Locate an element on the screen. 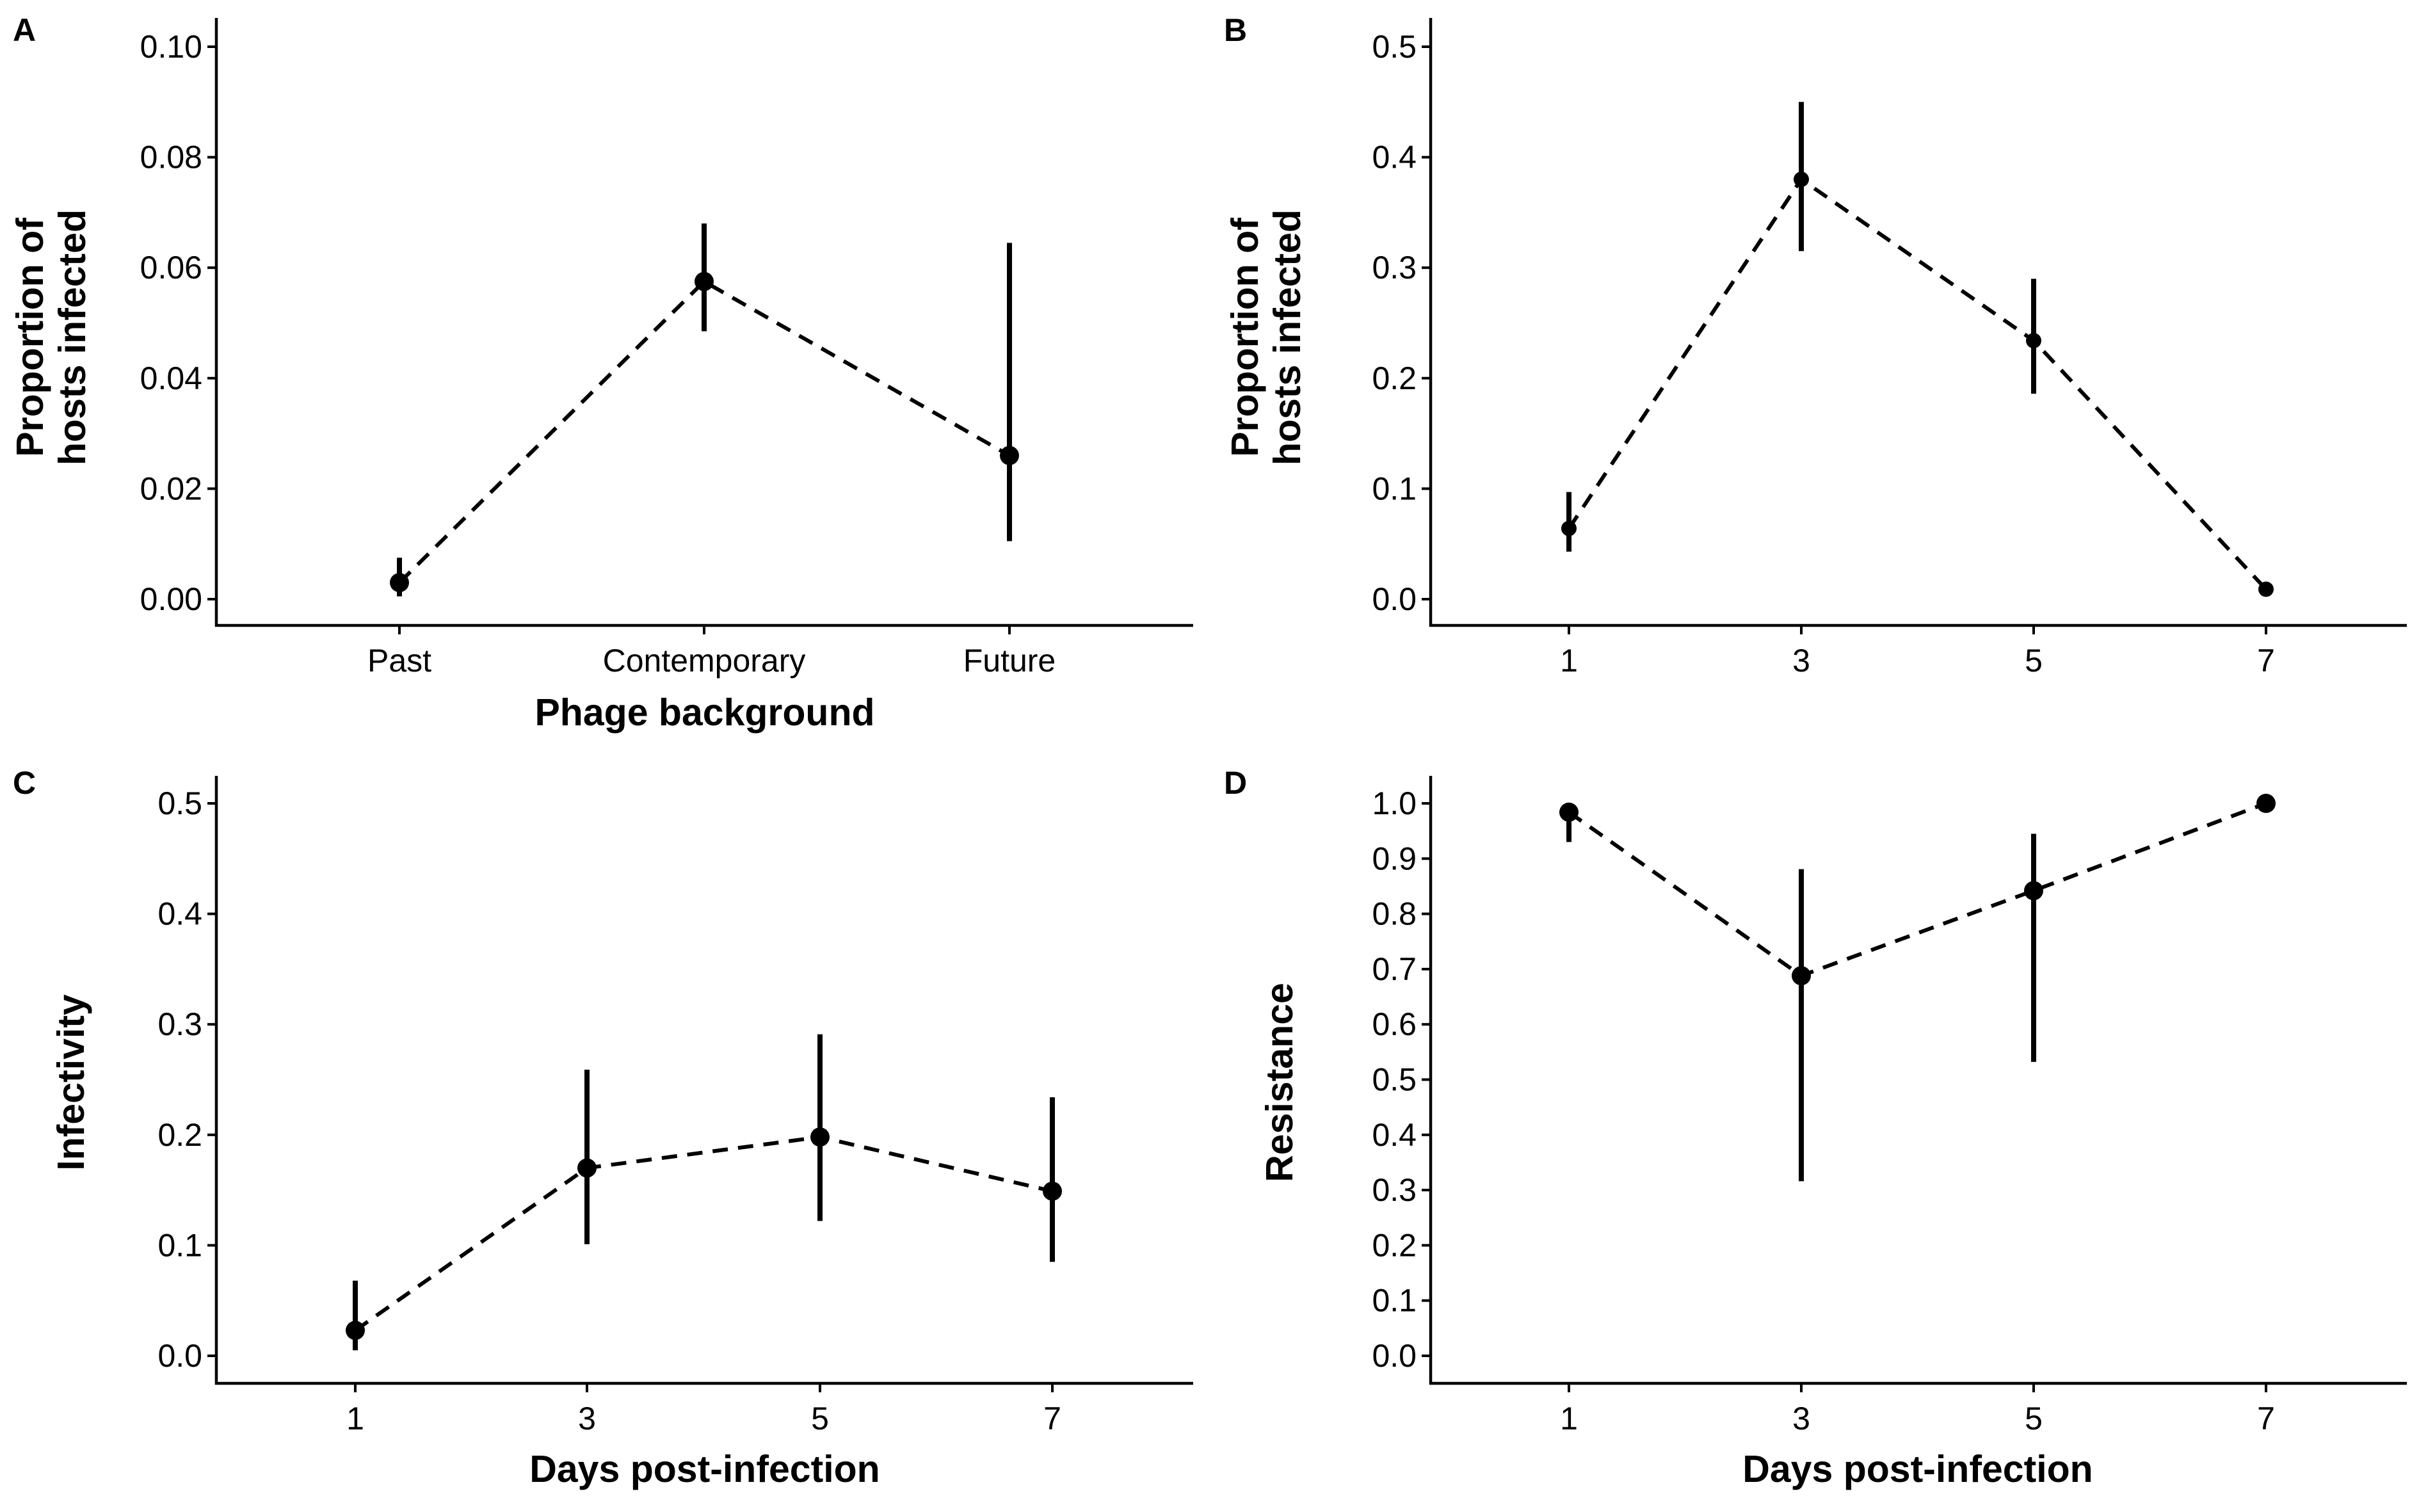 The image size is (2419, 1512). panel-letter: A is located at coordinates (24, 30).